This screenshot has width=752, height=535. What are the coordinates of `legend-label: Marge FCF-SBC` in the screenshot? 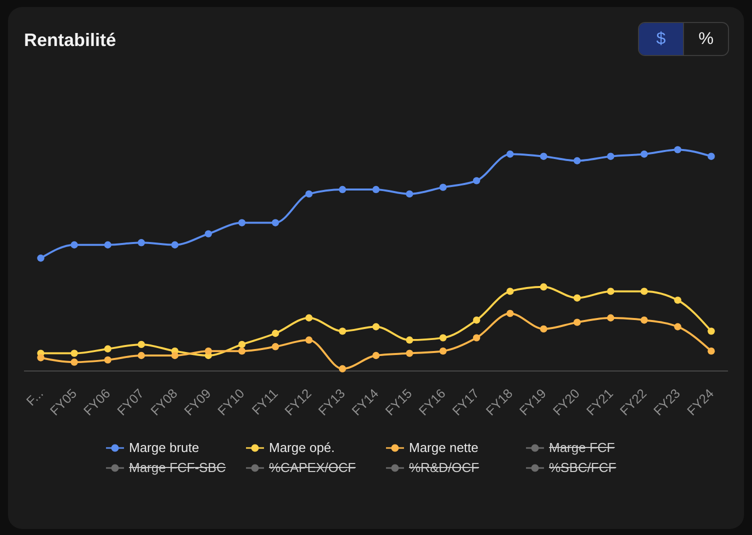 It's located at (177, 467).